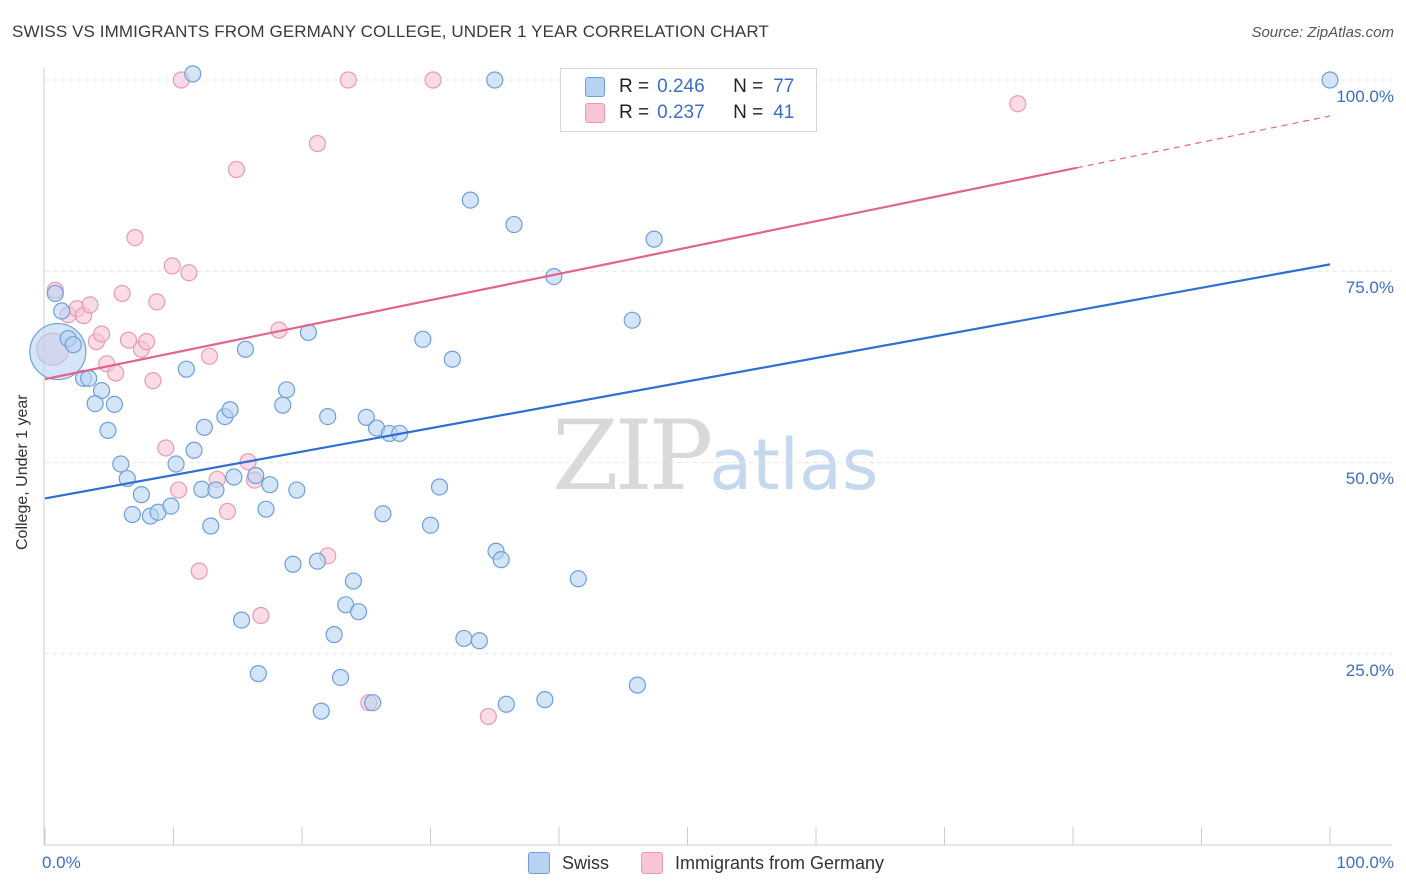  Describe the element at coordinates (22, 472) in the screenshot. I see `y-axis-label: College, Under 1 year` at that location.